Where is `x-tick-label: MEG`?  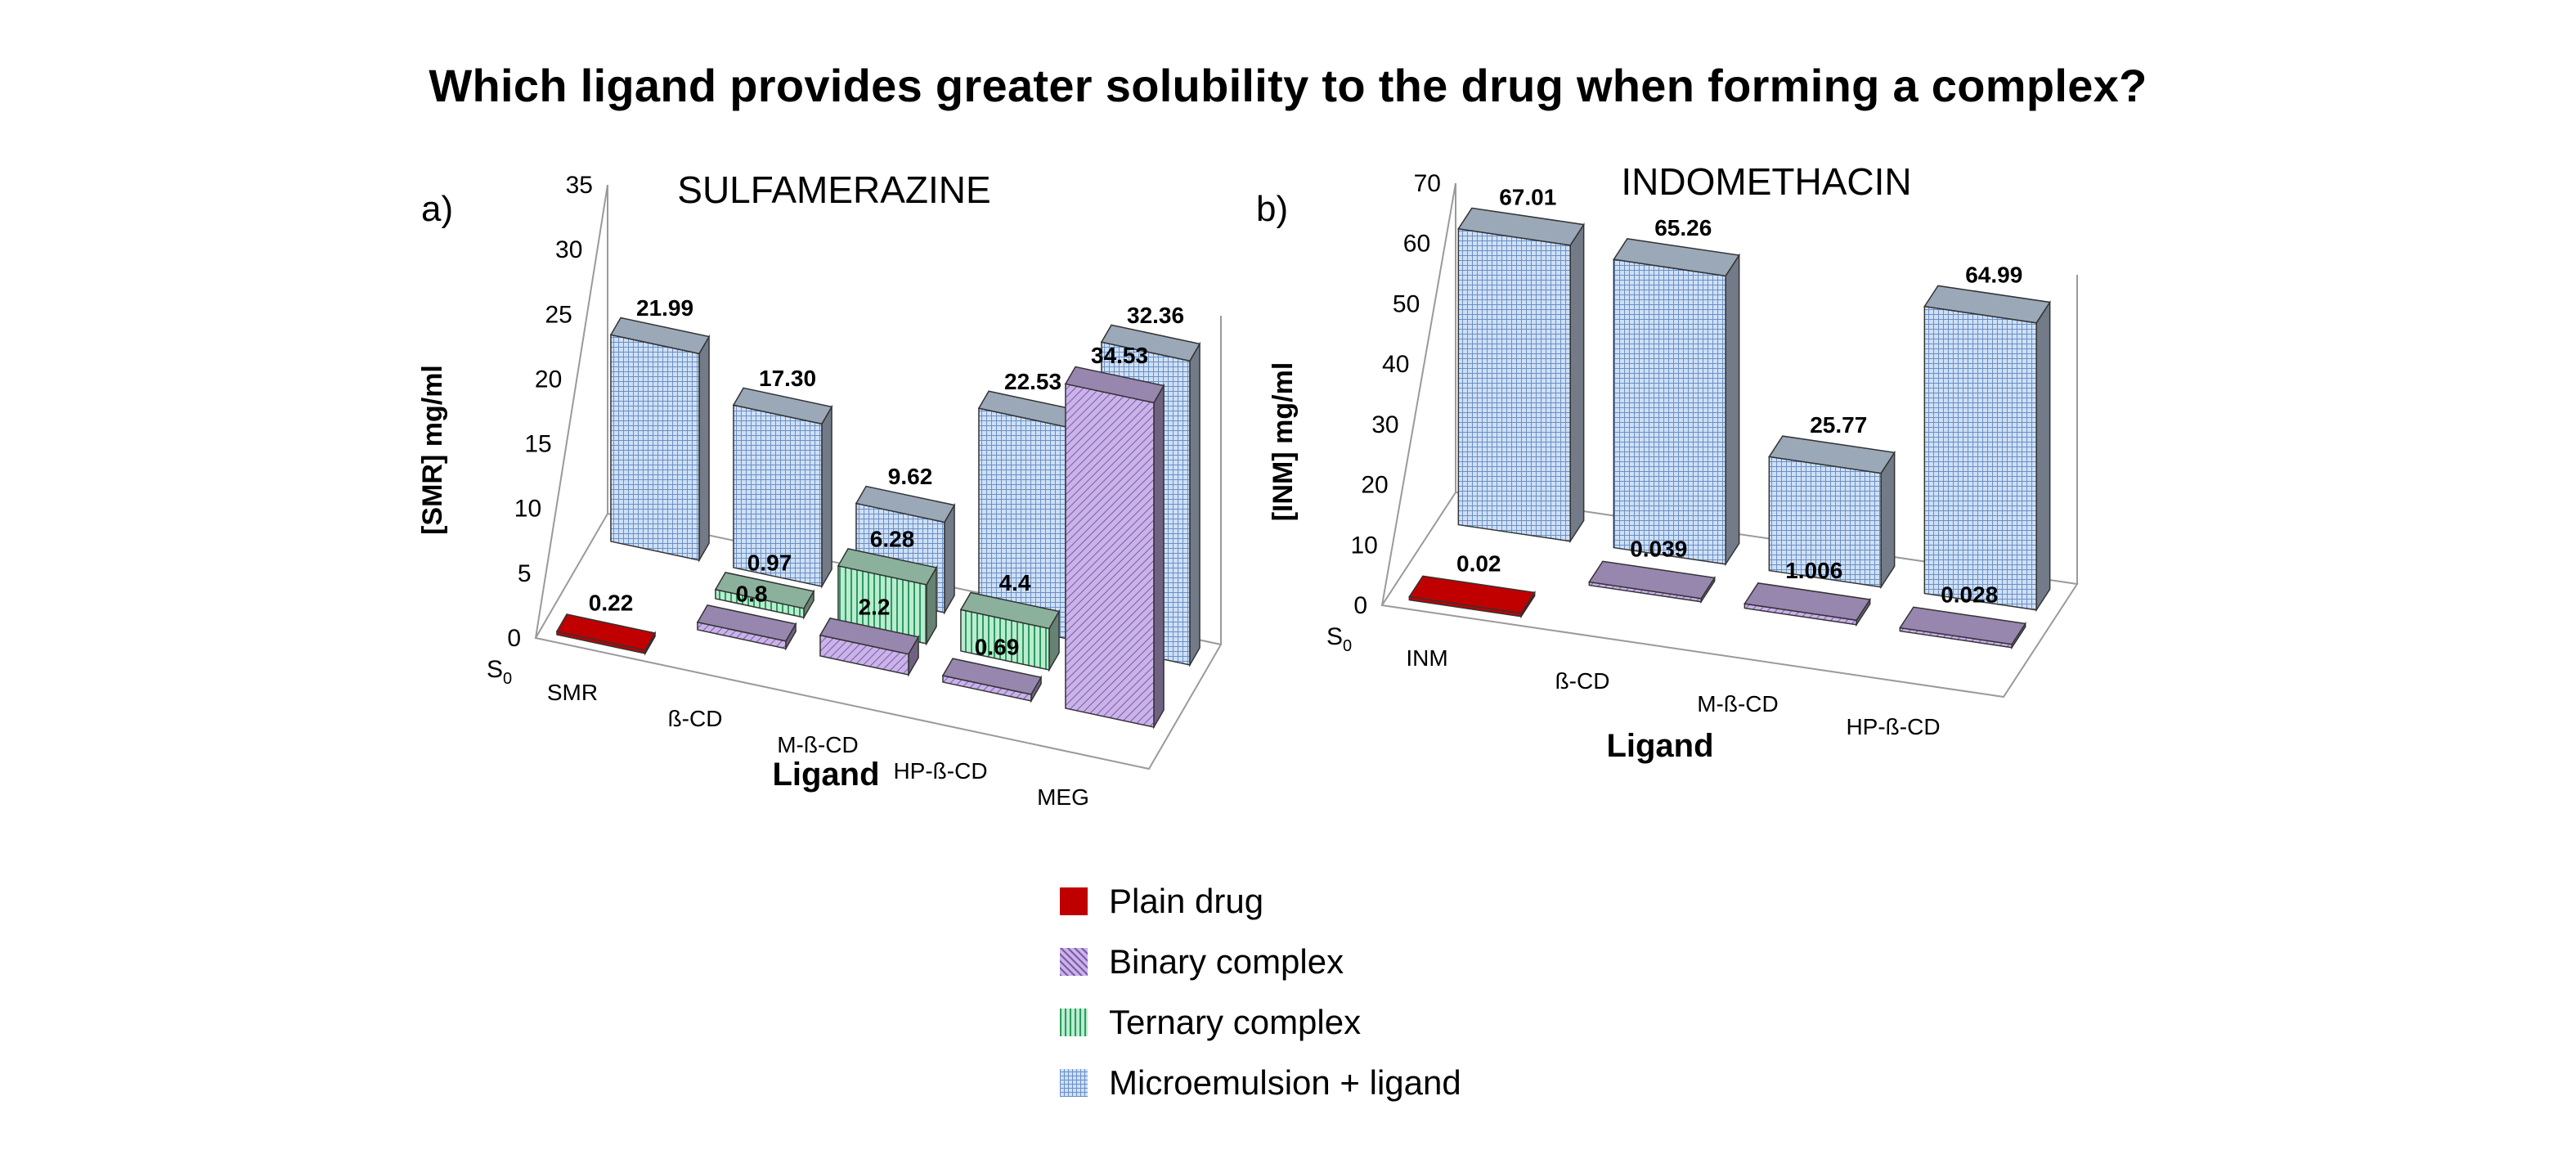 x-tick-label: MEG is located at coordinates (1063, 797).